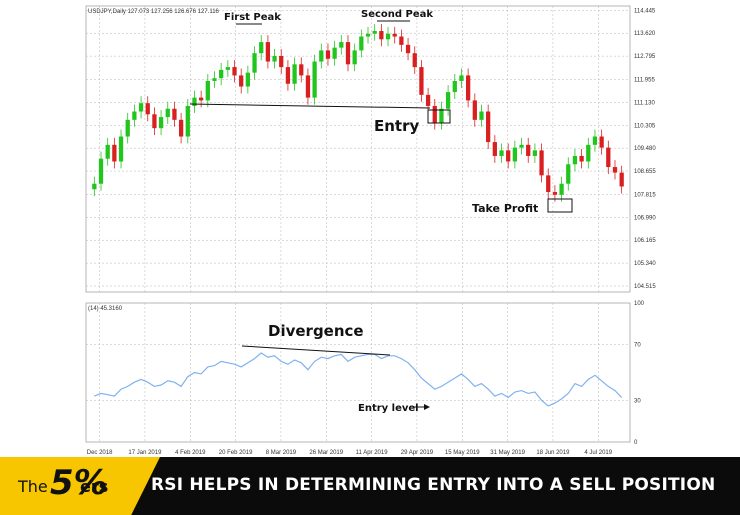 The height and width of the screenshot is (515, 740). I want to click on price-y-tick: 107.815, so click(645, 195).